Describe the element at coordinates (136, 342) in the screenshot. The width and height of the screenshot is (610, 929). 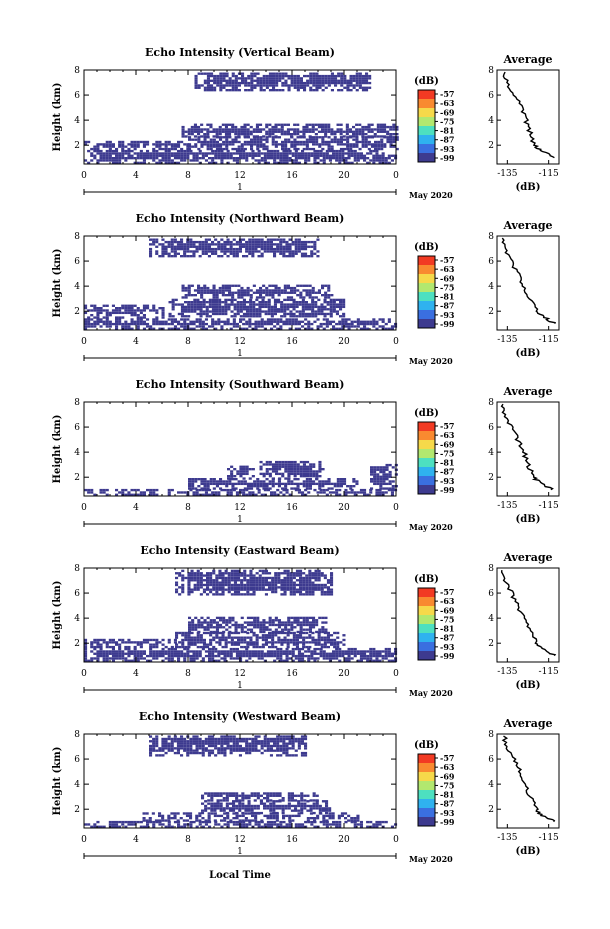
I see `x-tick-label: 4` at that location.